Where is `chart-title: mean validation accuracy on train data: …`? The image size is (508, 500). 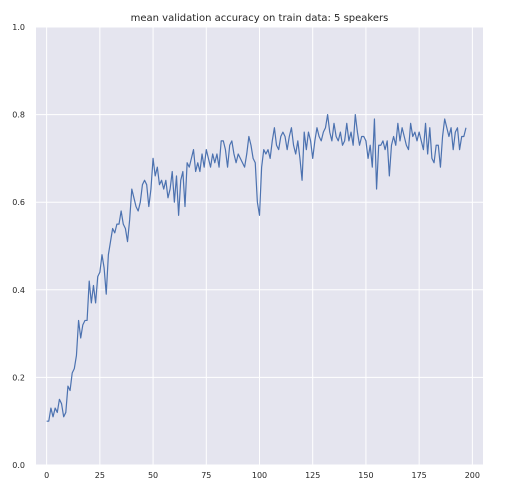 chart-title: mean validation accuracy on train data: … is located at coordinates (260, 18).